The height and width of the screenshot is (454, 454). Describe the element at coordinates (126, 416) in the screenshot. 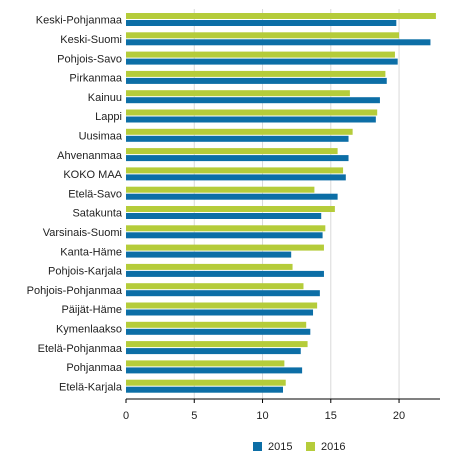

I see `x-tick-label: 0` at that location.